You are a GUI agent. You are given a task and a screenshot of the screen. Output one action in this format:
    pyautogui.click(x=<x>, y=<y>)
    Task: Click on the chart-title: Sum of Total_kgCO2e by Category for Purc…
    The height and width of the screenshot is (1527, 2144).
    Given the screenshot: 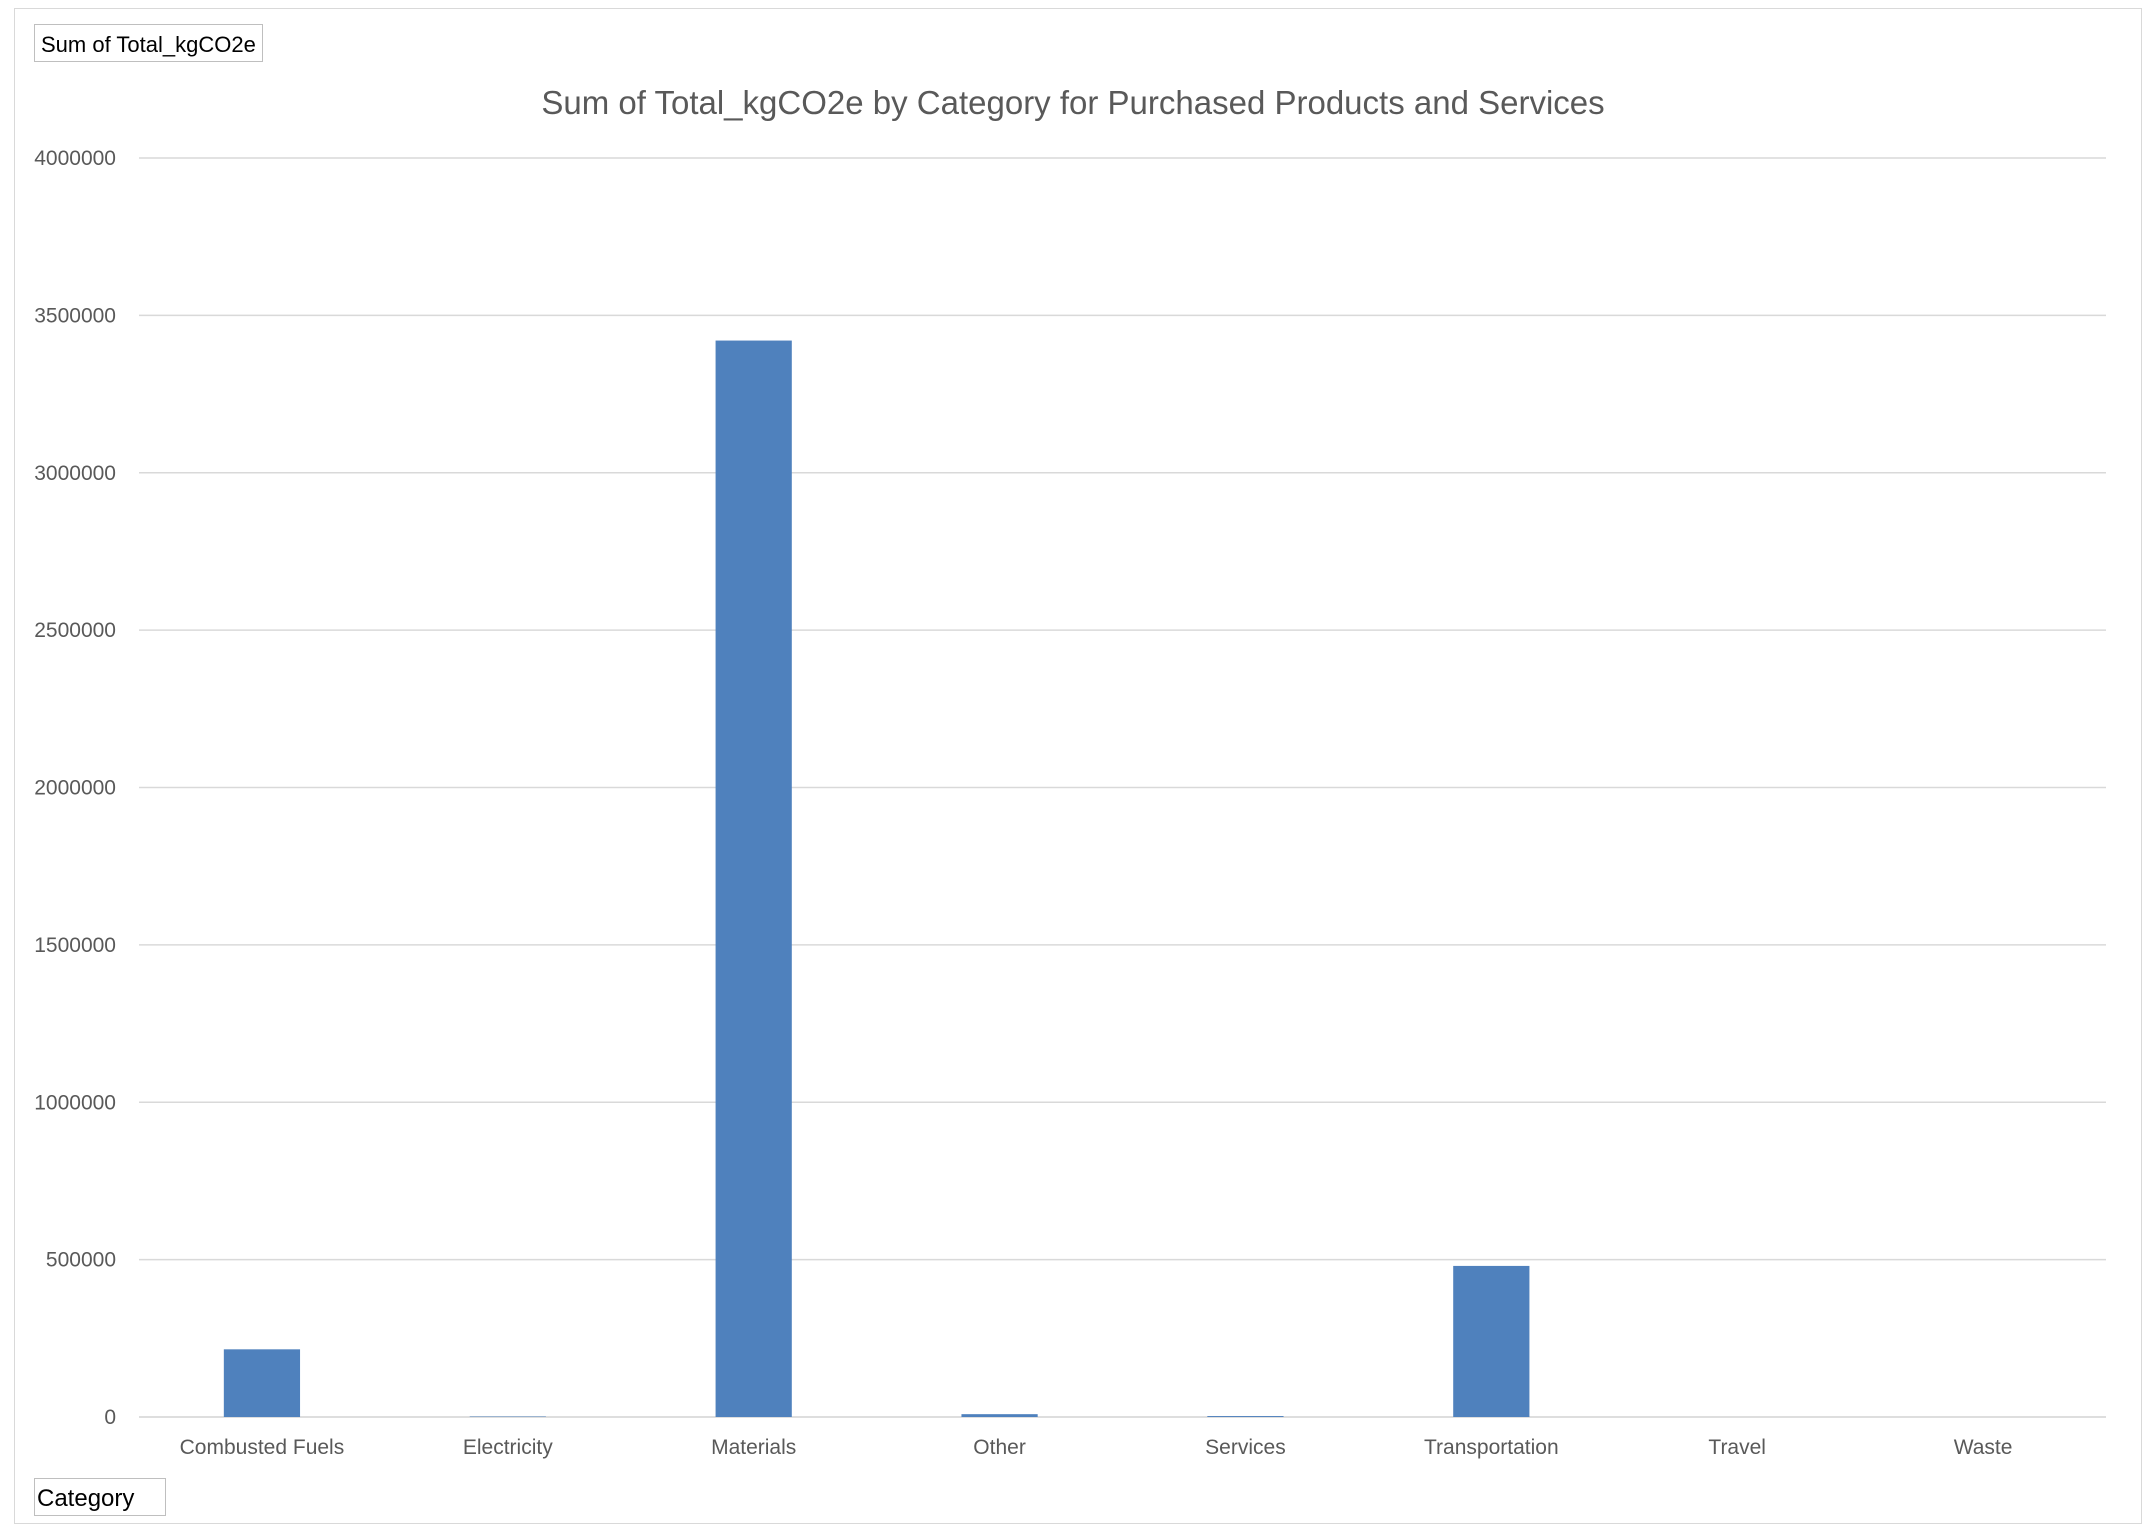 What is the action you would take?
    pyautogui.click(x=1072, y=102)
    